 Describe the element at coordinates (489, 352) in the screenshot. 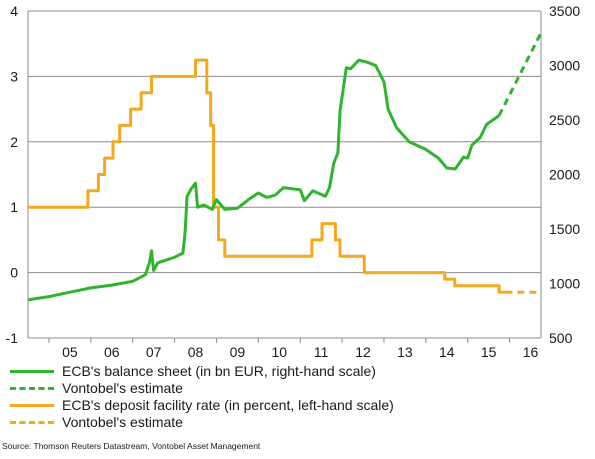

I see `x-tick-label-15: 15` at that location.